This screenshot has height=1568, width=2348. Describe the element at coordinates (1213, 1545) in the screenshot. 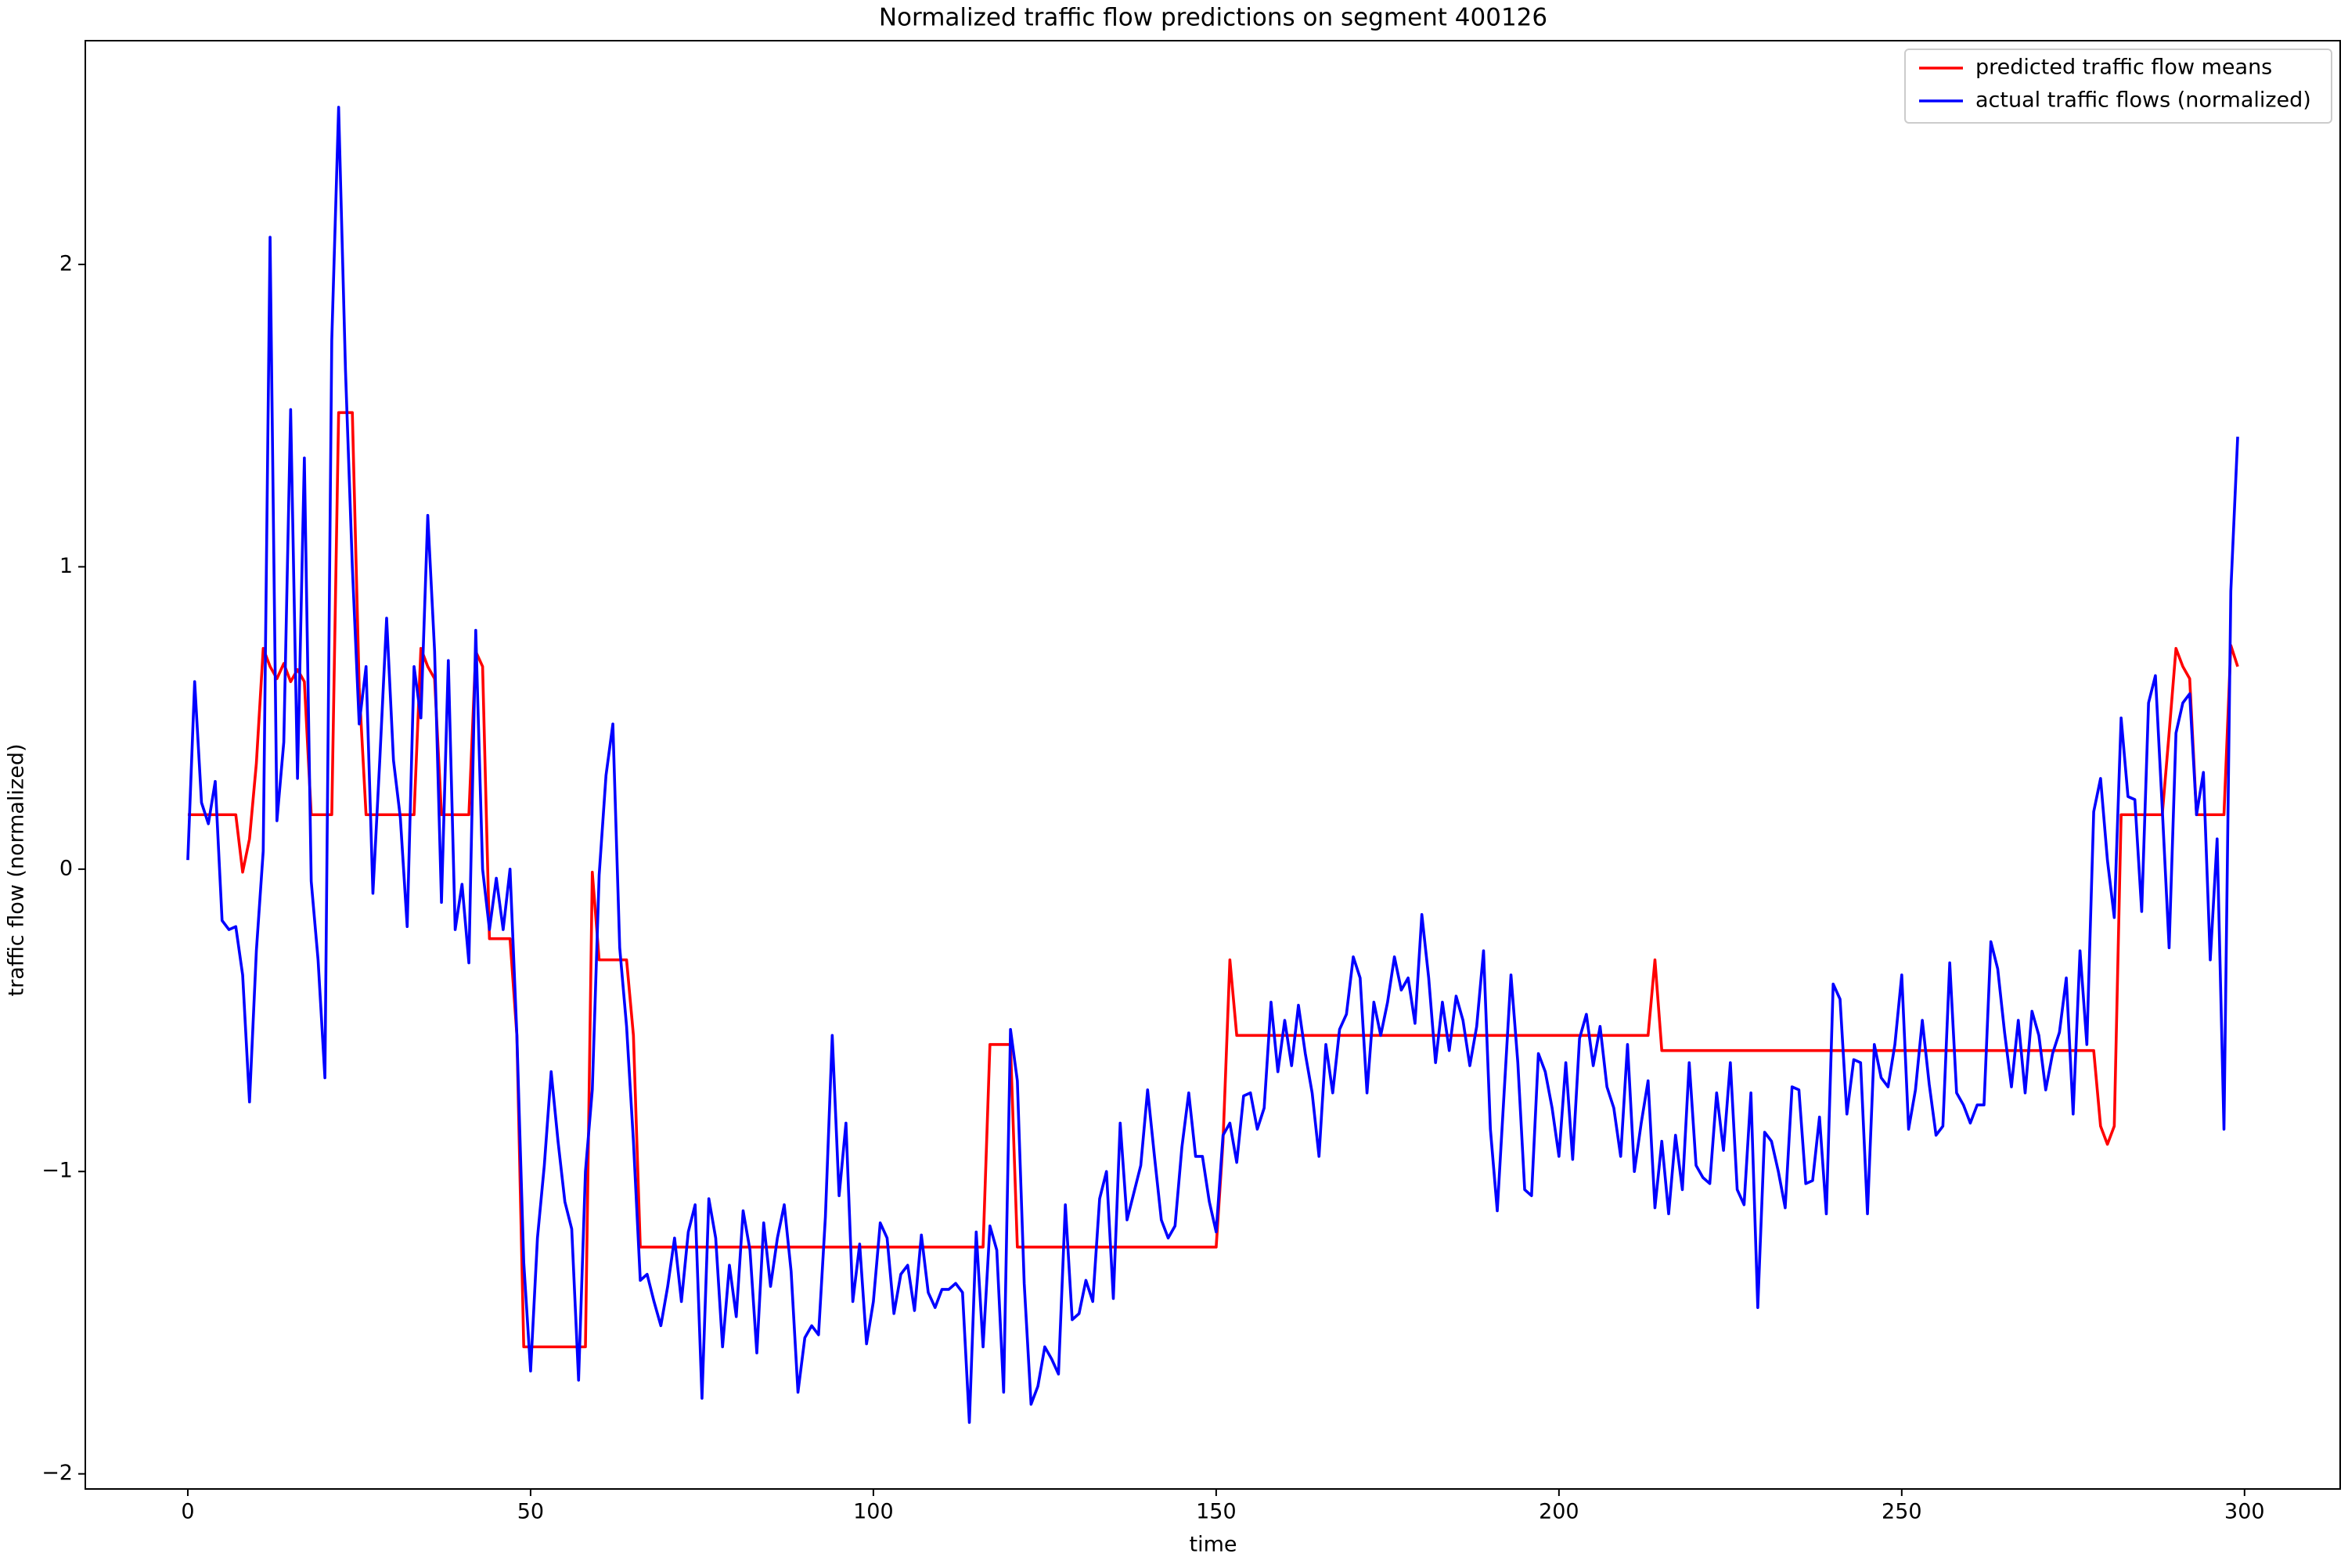

I see `x-axis-label: time` at that location.